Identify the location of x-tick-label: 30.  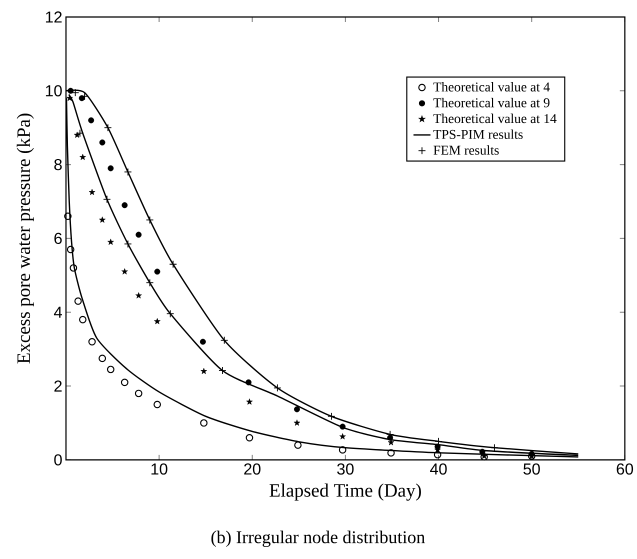
(345, 469).